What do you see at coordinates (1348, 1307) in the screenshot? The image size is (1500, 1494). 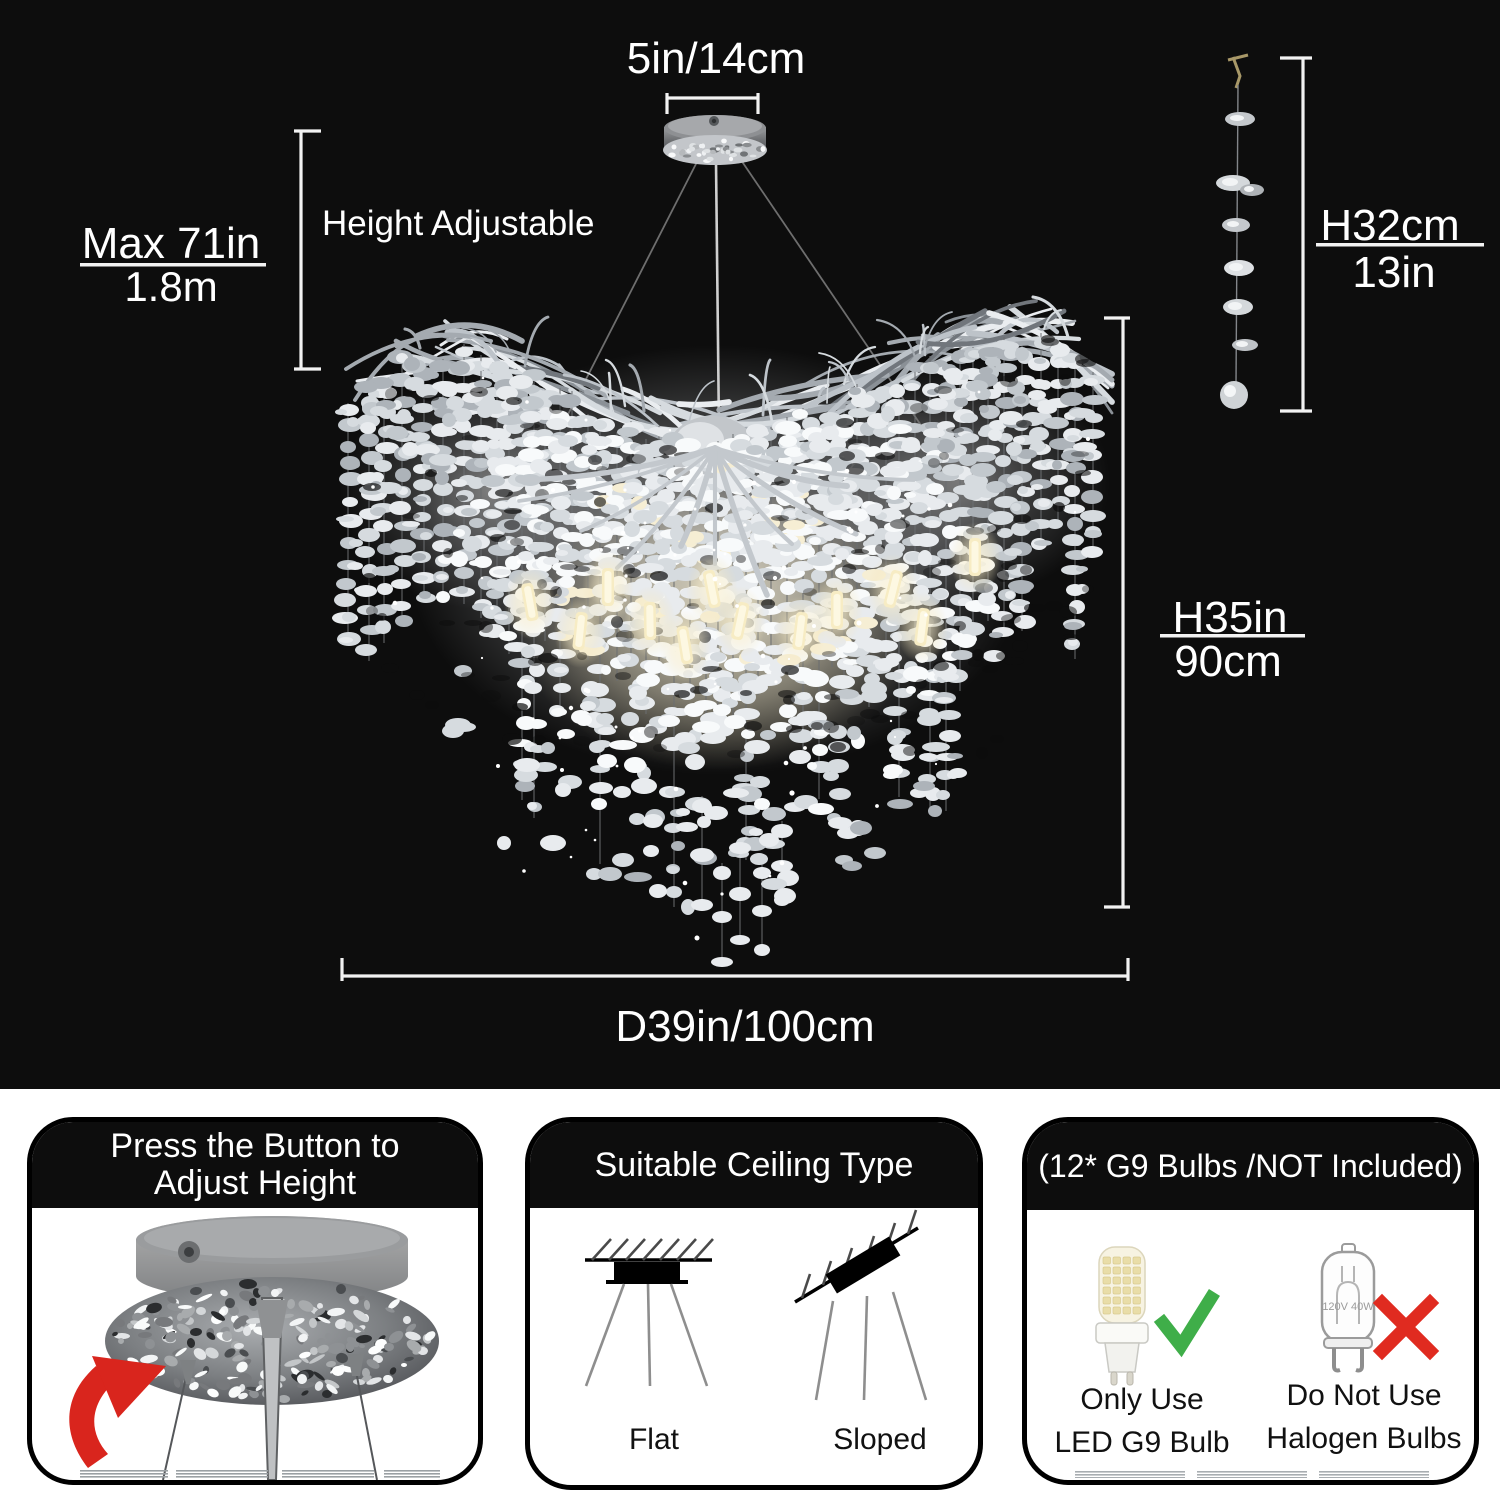 I see `svg-text: 120V 40W` at bounding box center [1348, 1307].